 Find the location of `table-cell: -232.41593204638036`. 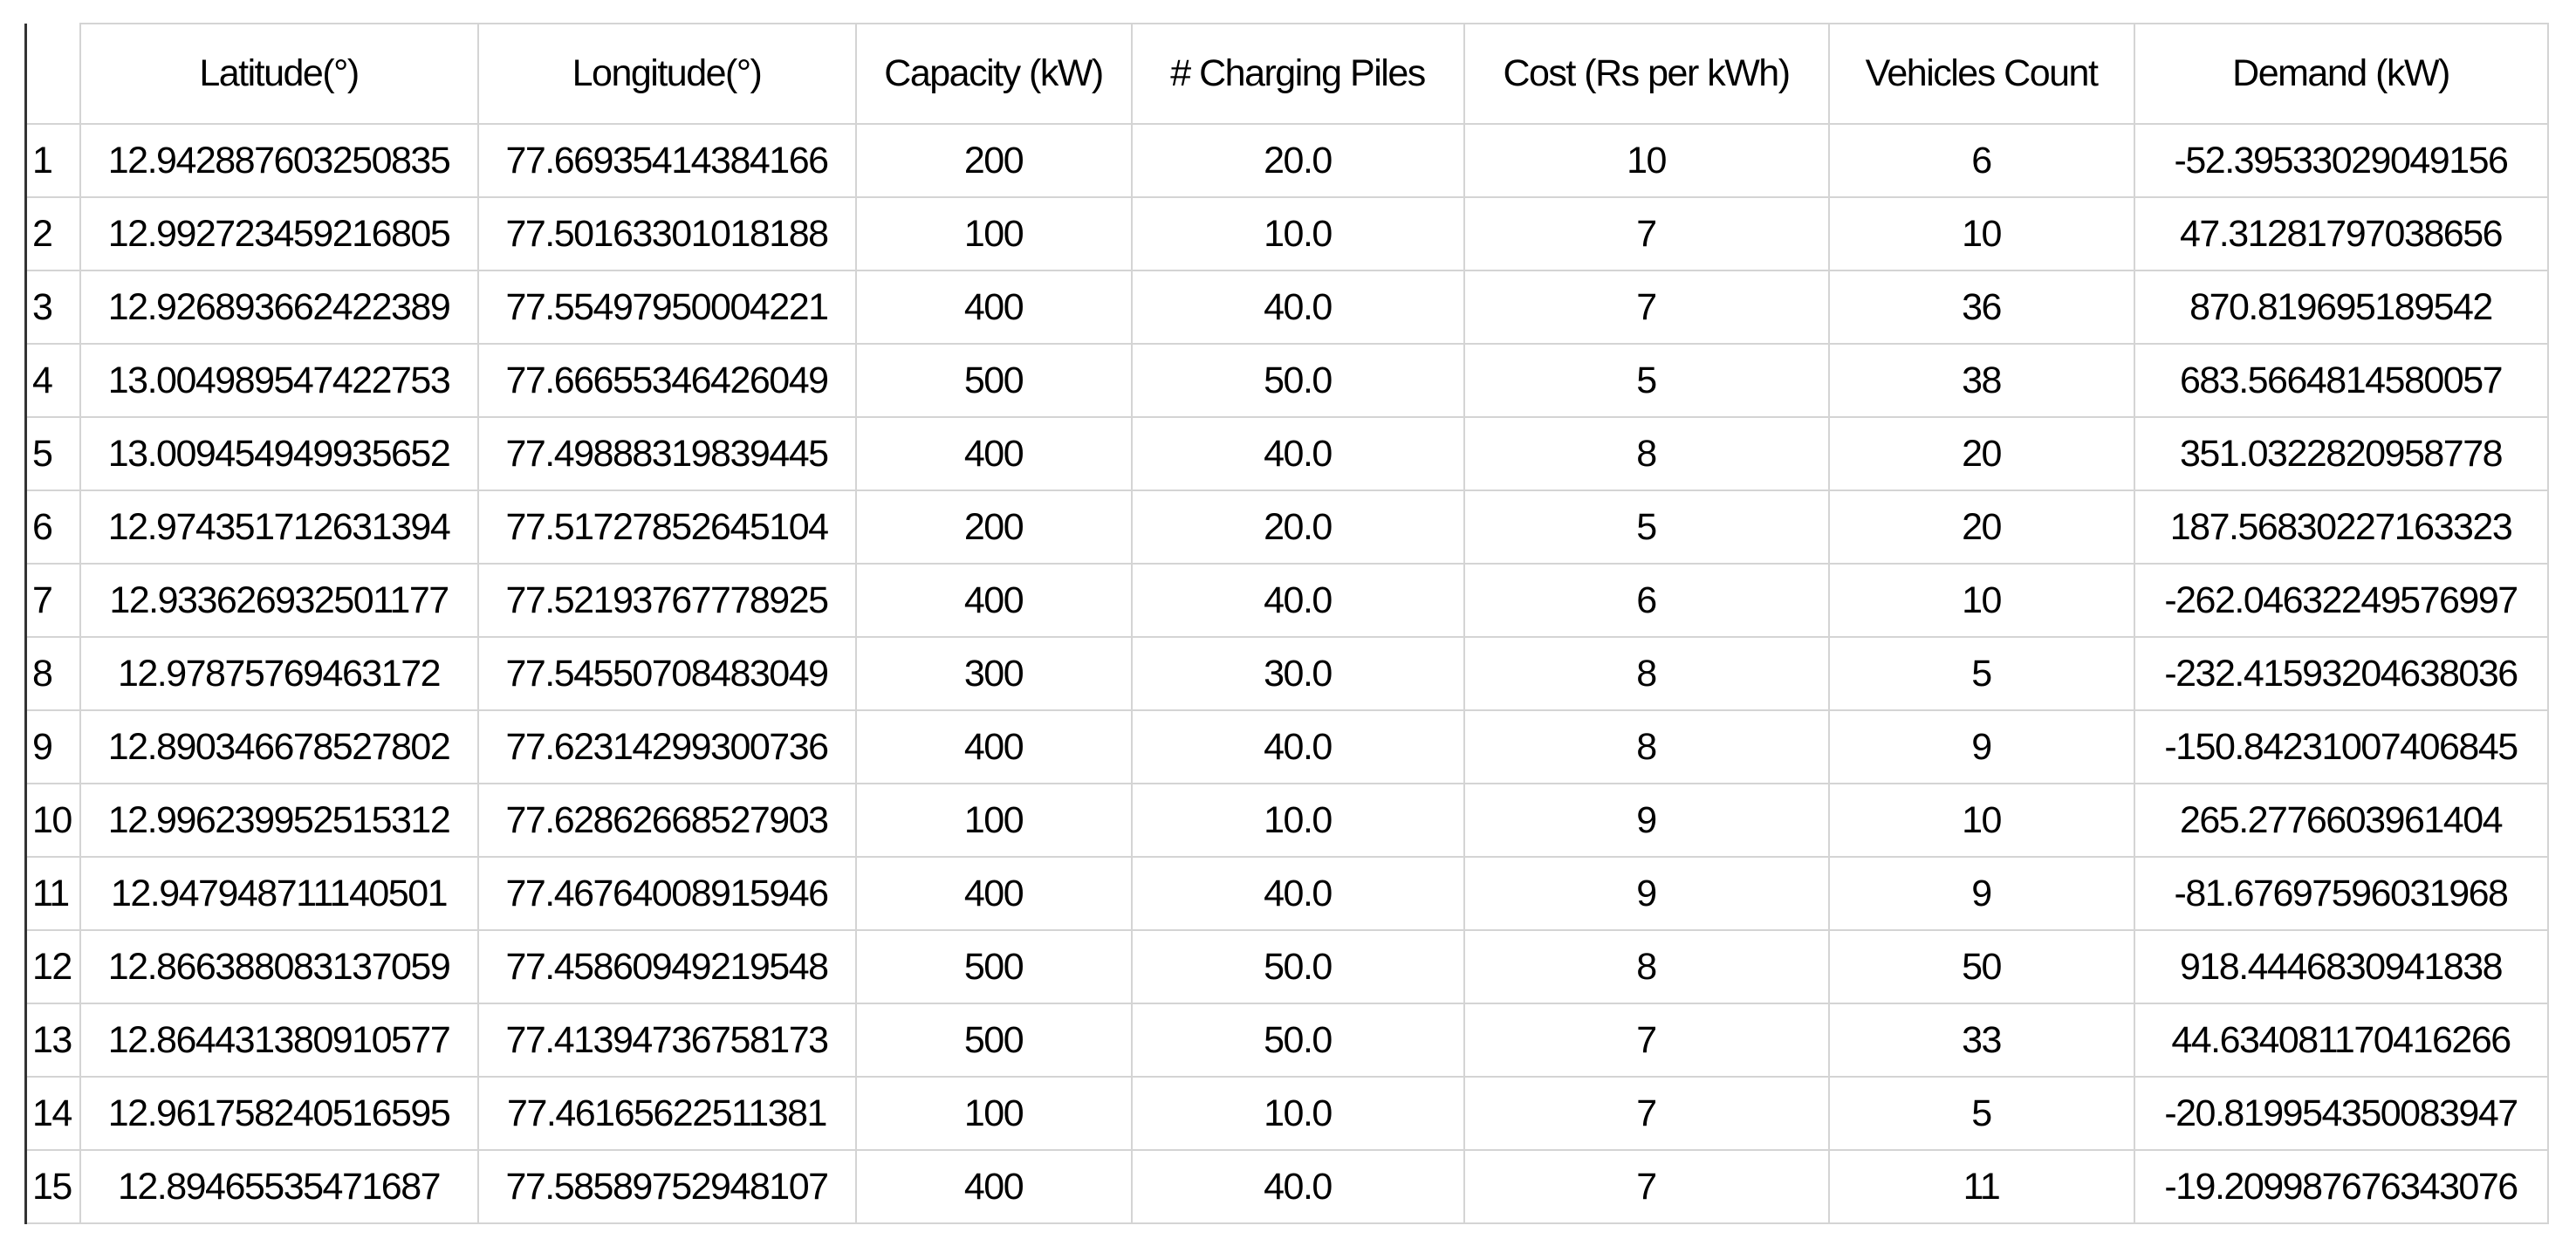

table-cell: -232.41593204638036 is located at coordinates (2341, 673).